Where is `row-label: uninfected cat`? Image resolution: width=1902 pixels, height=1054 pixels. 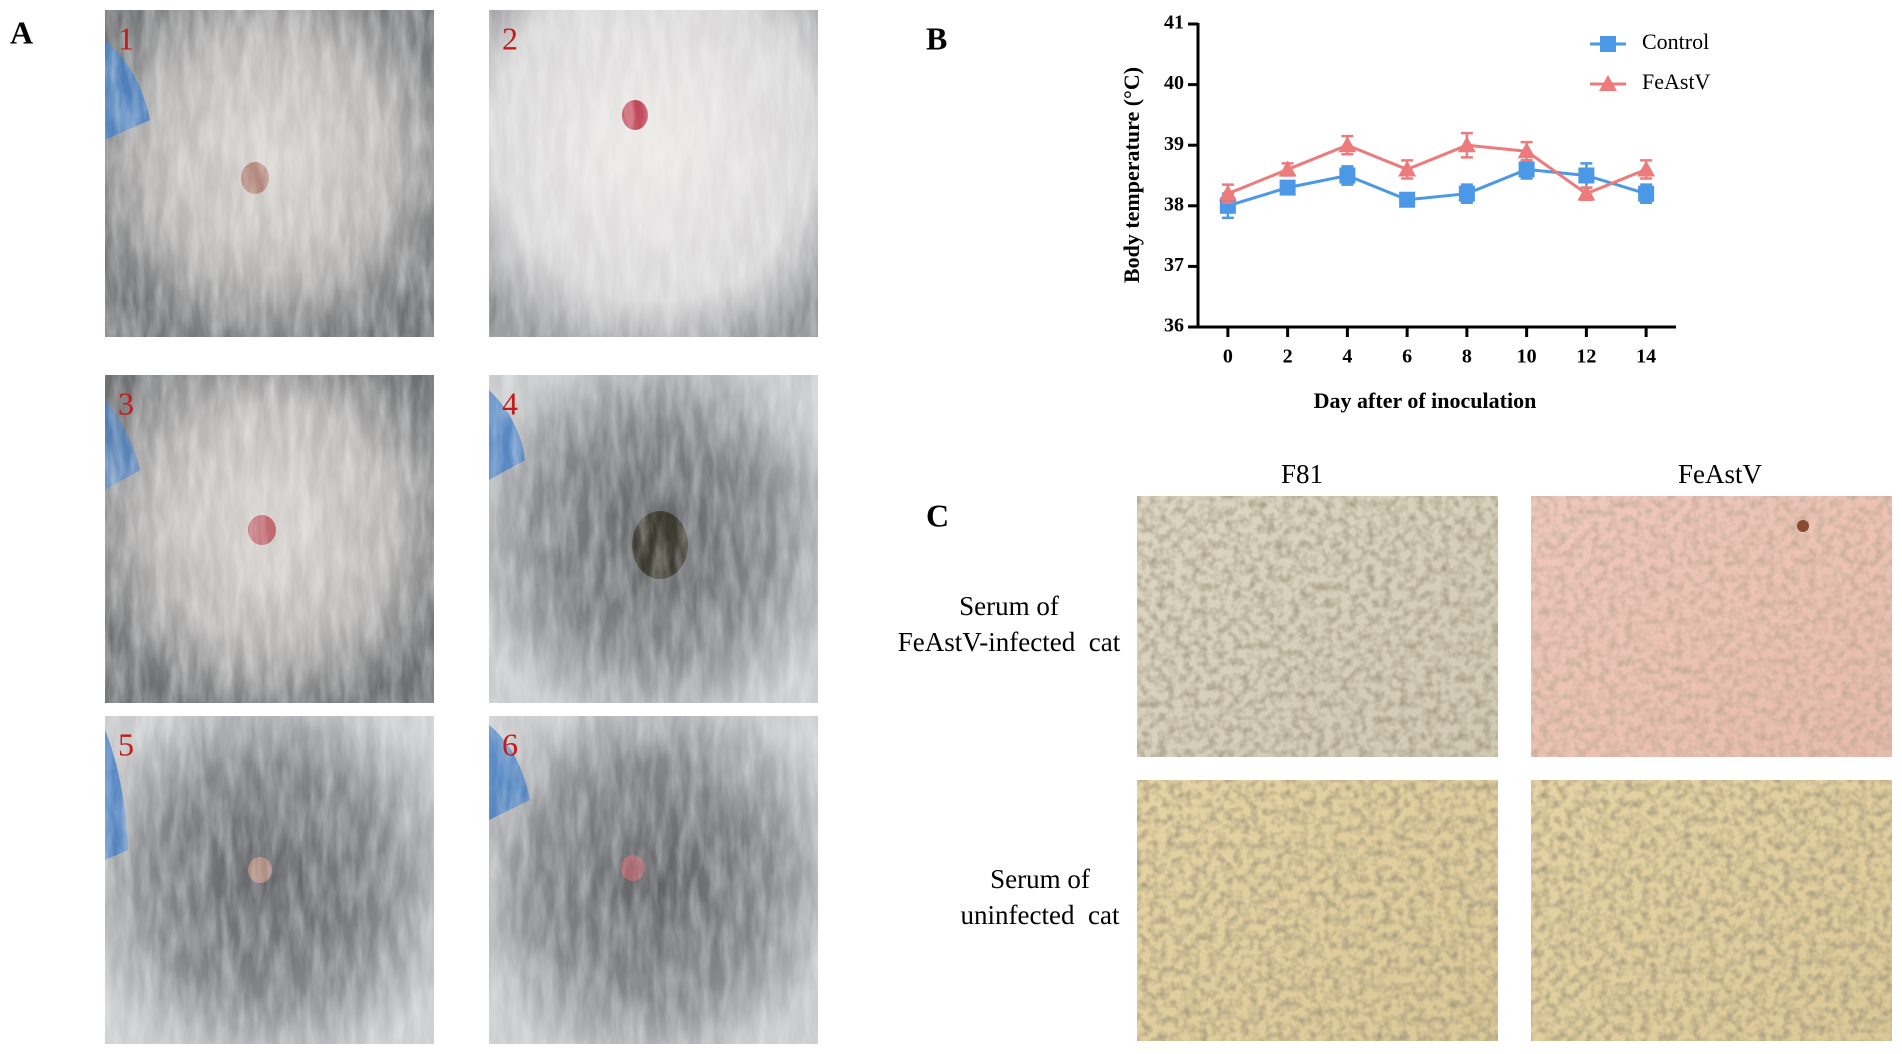 row-label: uninfected cat is located at coordinates (1040, 915).